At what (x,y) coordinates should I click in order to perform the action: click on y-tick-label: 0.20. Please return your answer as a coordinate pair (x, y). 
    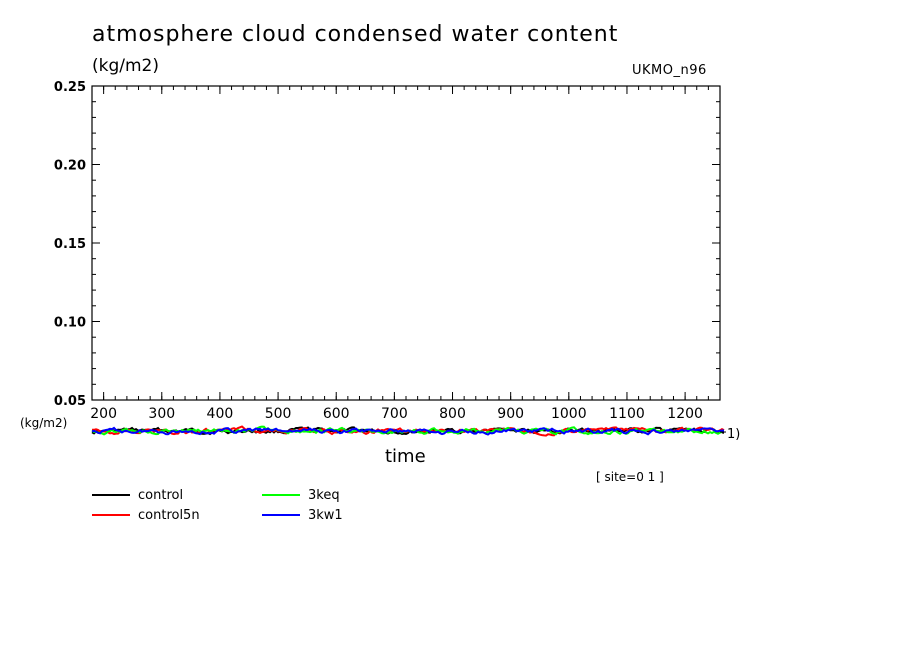
    Looking at the image, I should click on (70, 166).